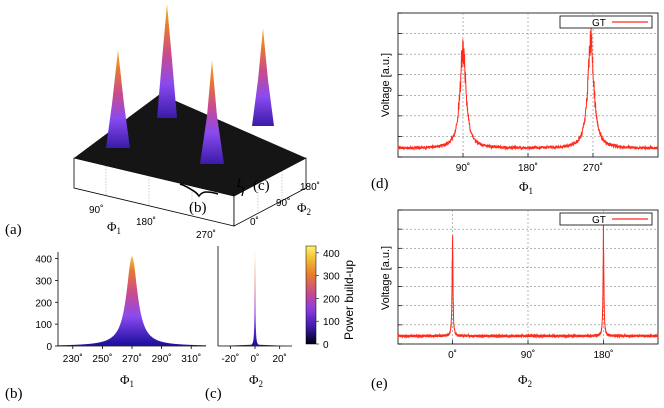 This screenshot has height=408, width=664. I want to click on c-xtick-label: 0˚, so click(255, 359).